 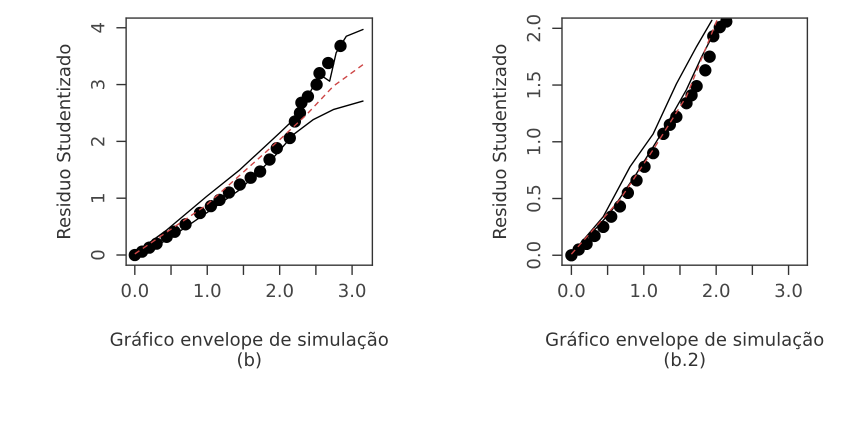 What do you see at coordinates (97, 198) in the screenshot?
I see `y-tick-label: 1` at bounding box center [97, 198].